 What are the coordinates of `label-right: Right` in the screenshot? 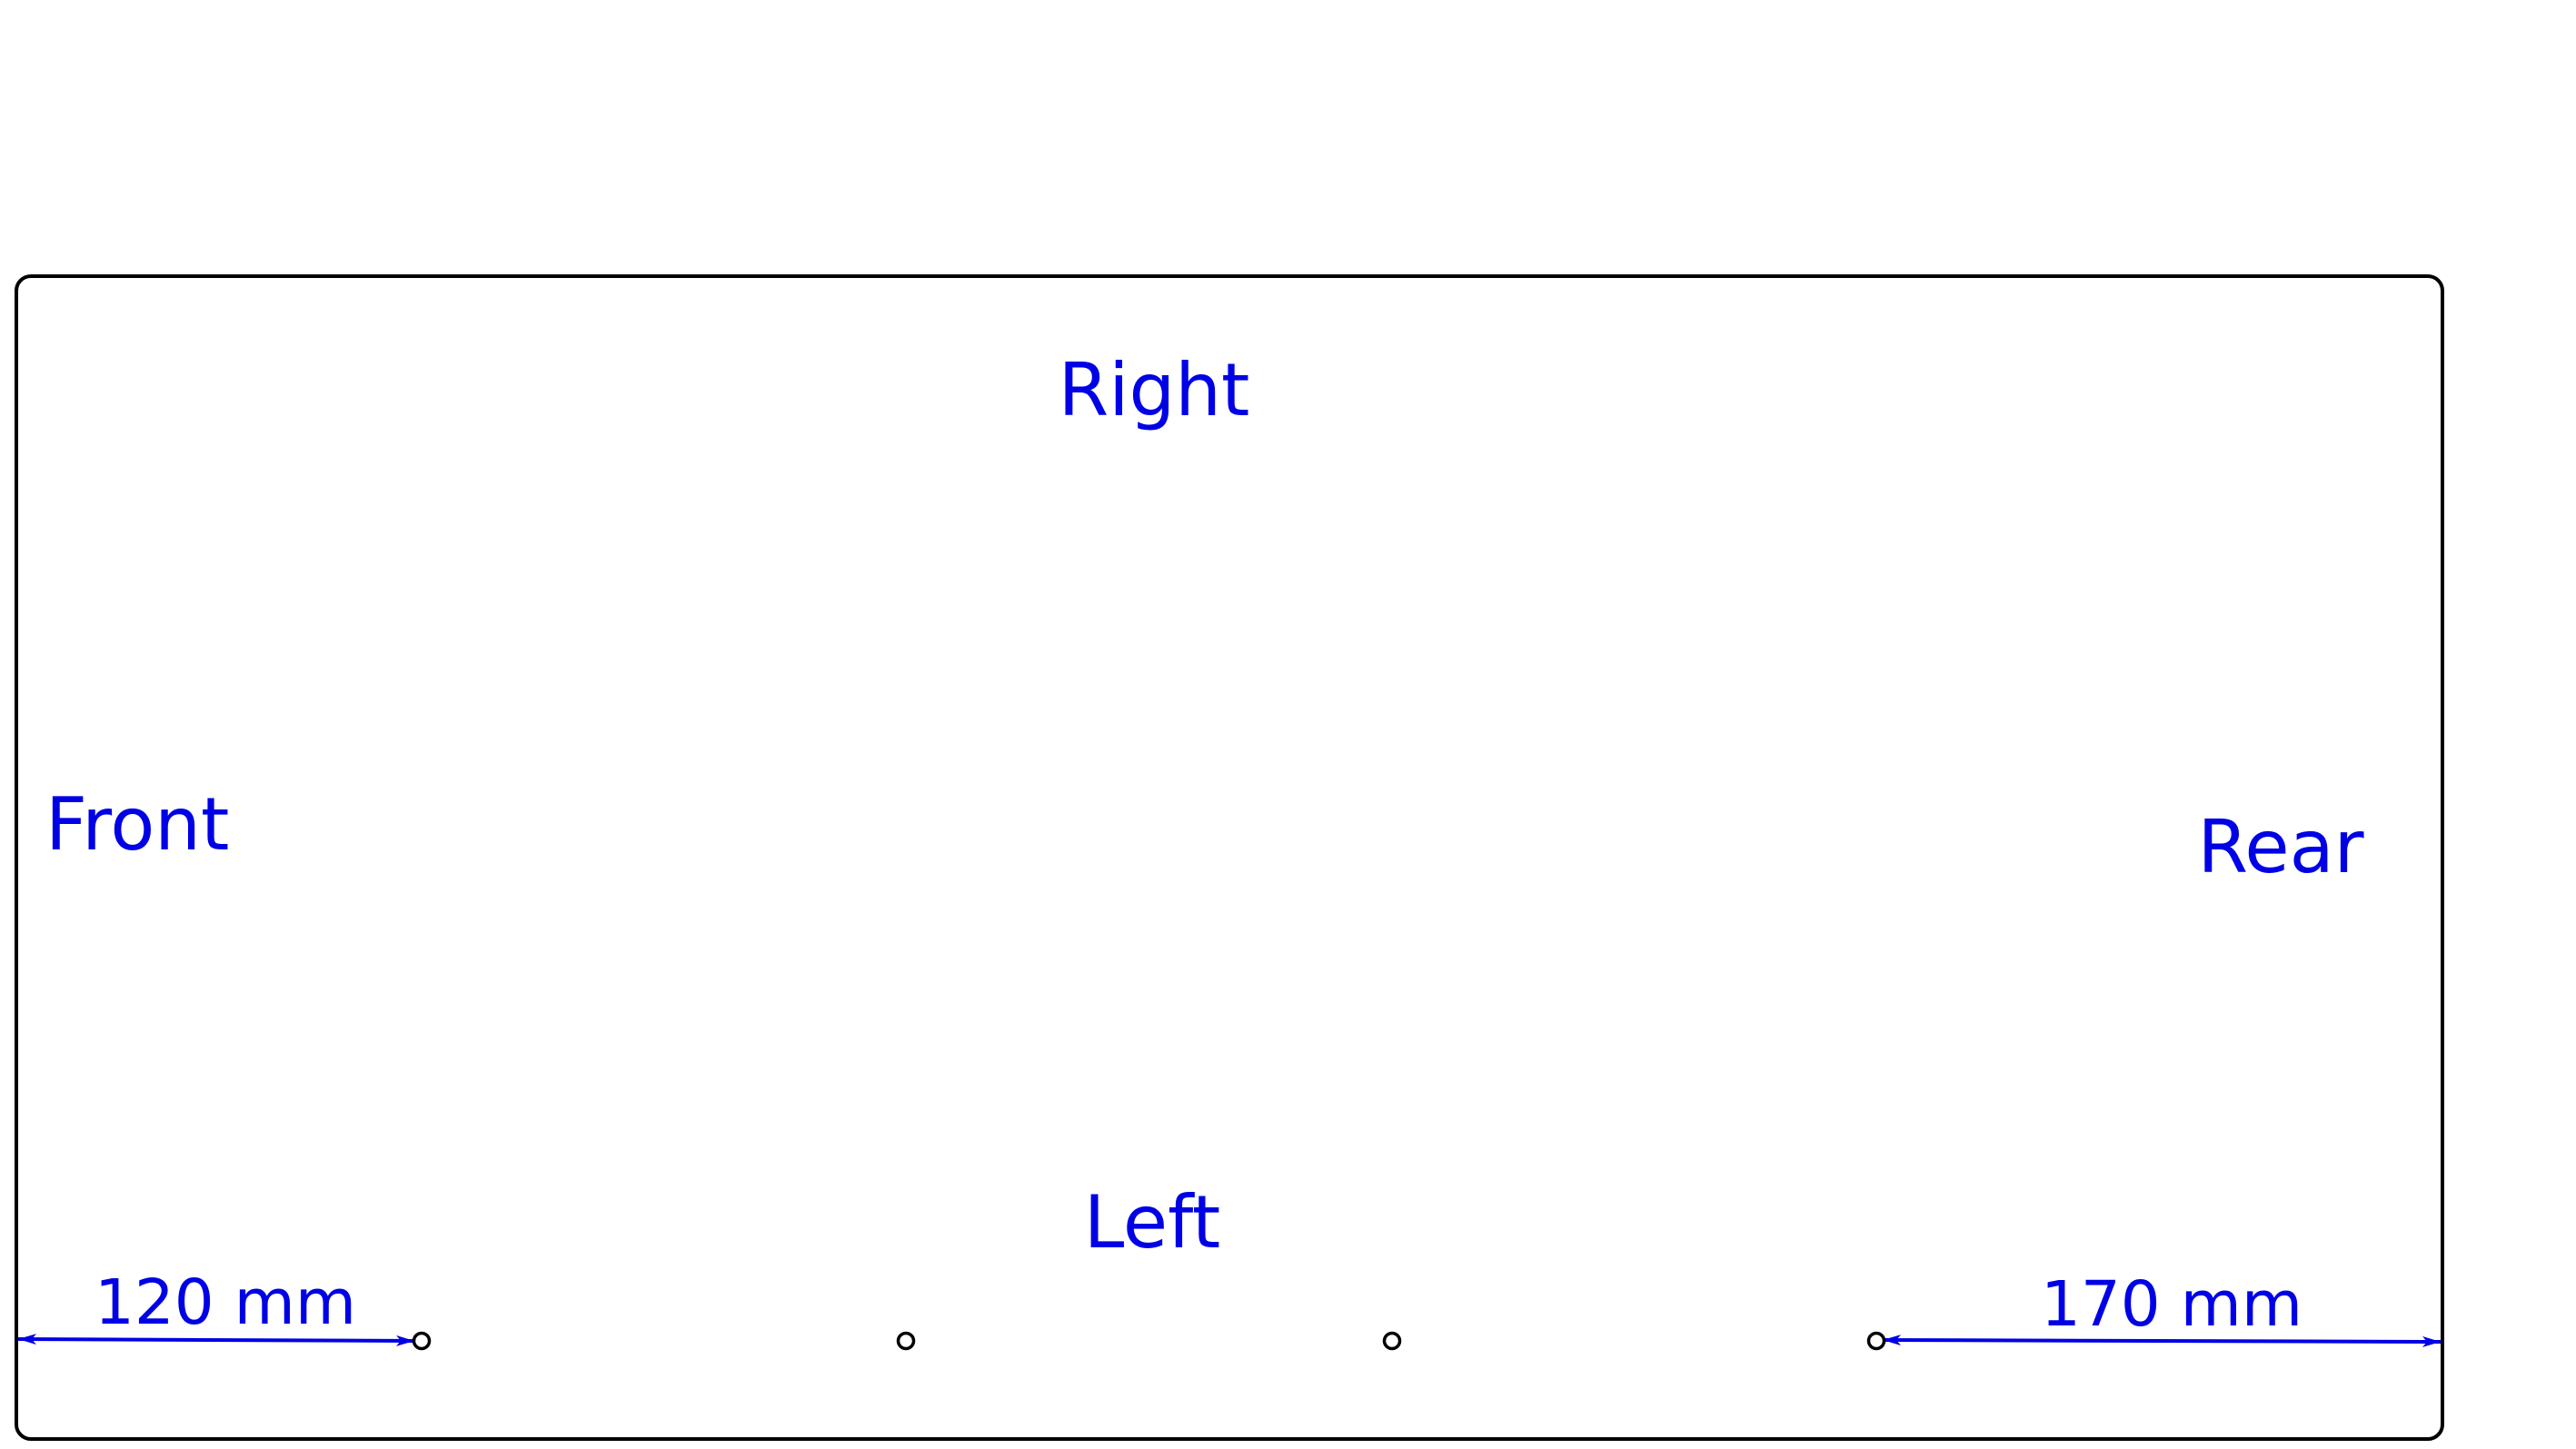 It's located at (1154, 390).